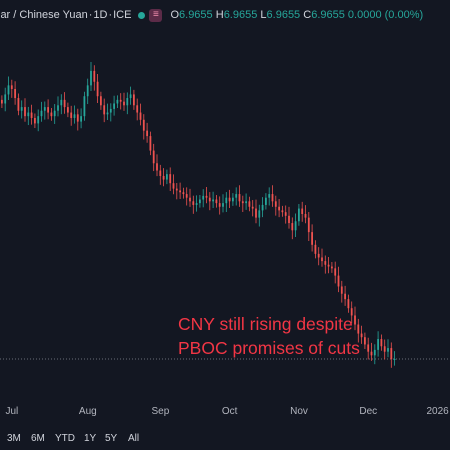 This screenshot has height=450, width=450. Describe the element at coordinates (437, 411) in the screenshot. I see `x-axis-label: 2026` at that location.